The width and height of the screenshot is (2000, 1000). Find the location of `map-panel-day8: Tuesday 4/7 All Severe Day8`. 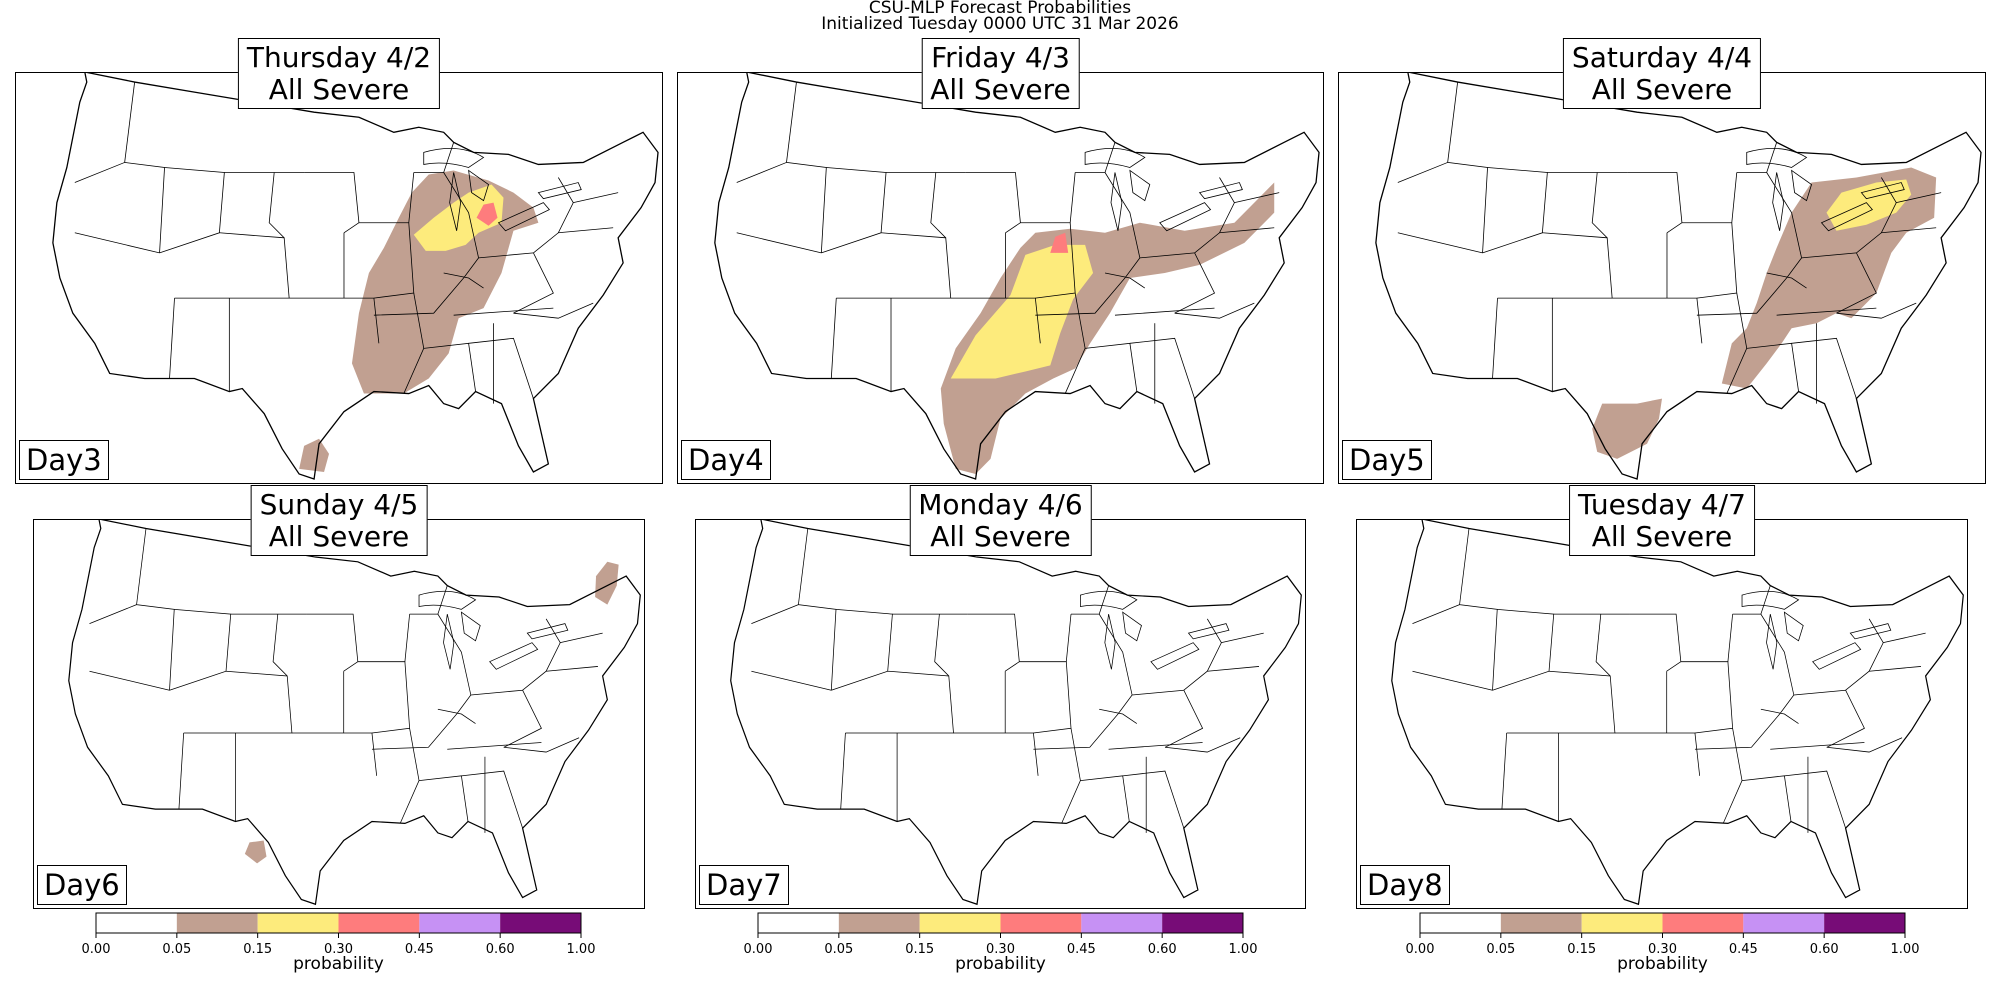

map-panel-day8: Tuesday 4/7 All Severe Day8 is located at coordinates (1662, 697).